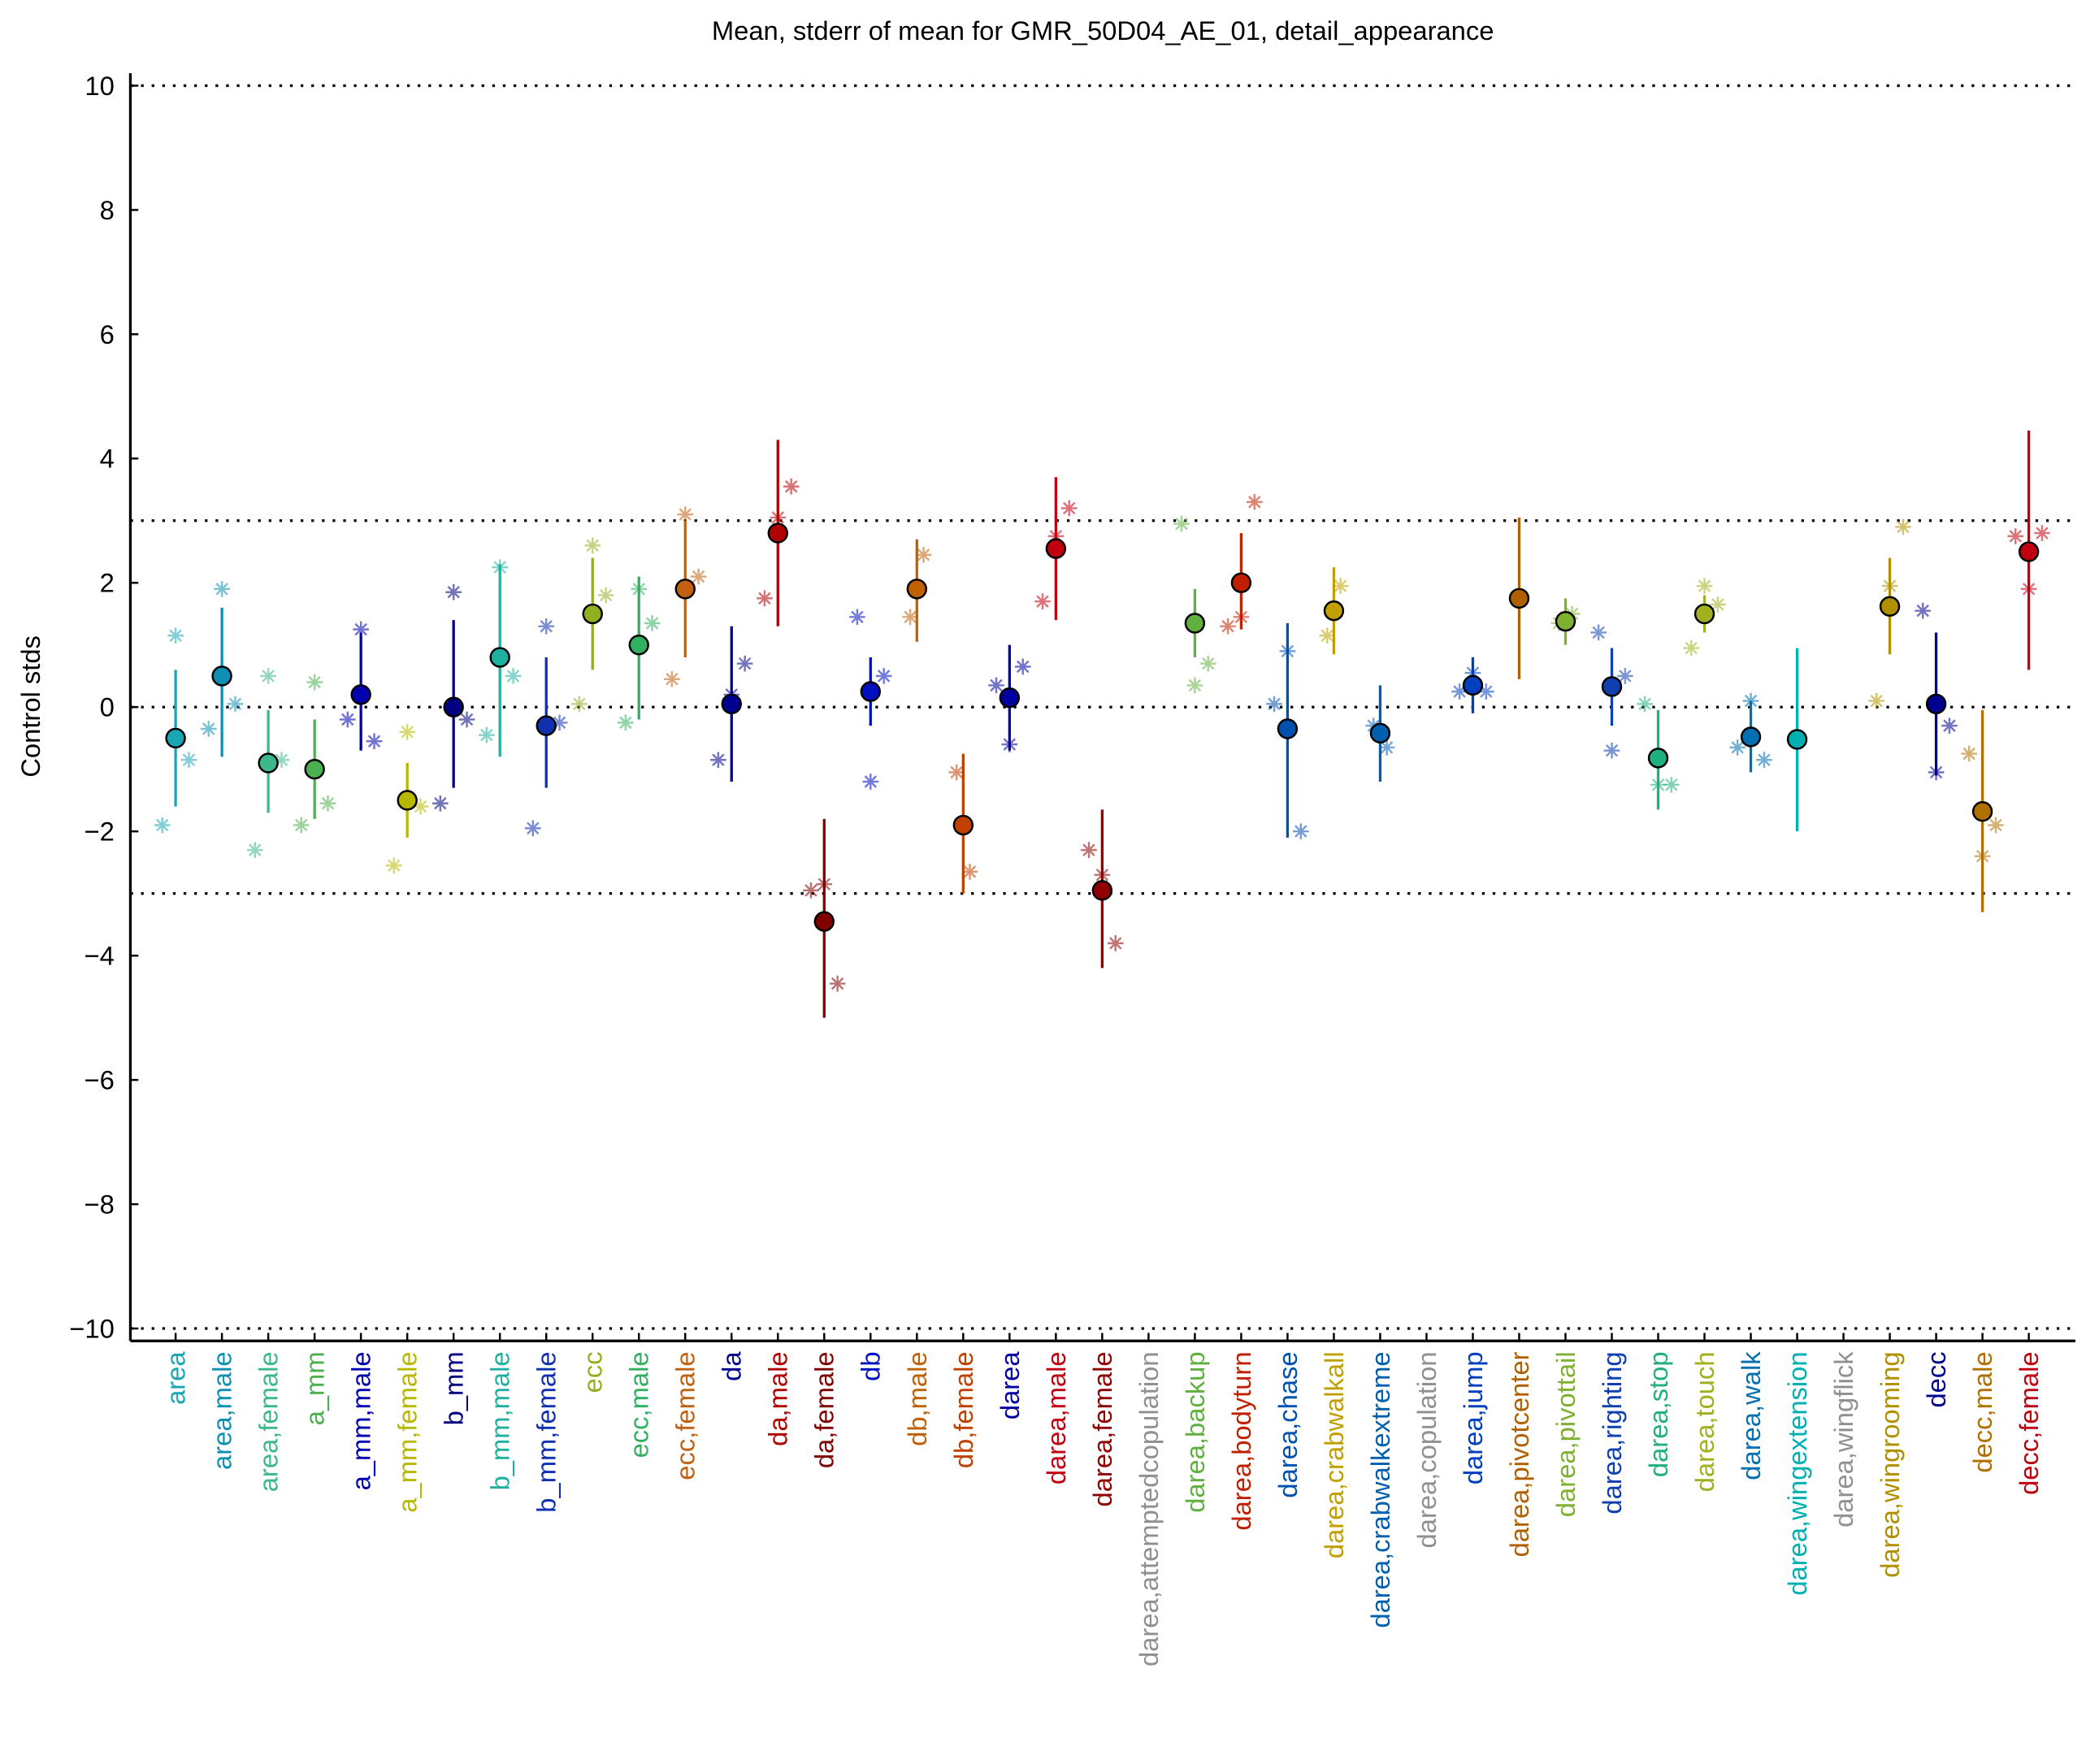 Image resolution: width=2086 pixels, height=1764 pixels. I want to click on x-tick-label: darea,stop, so click(1658, 1414).